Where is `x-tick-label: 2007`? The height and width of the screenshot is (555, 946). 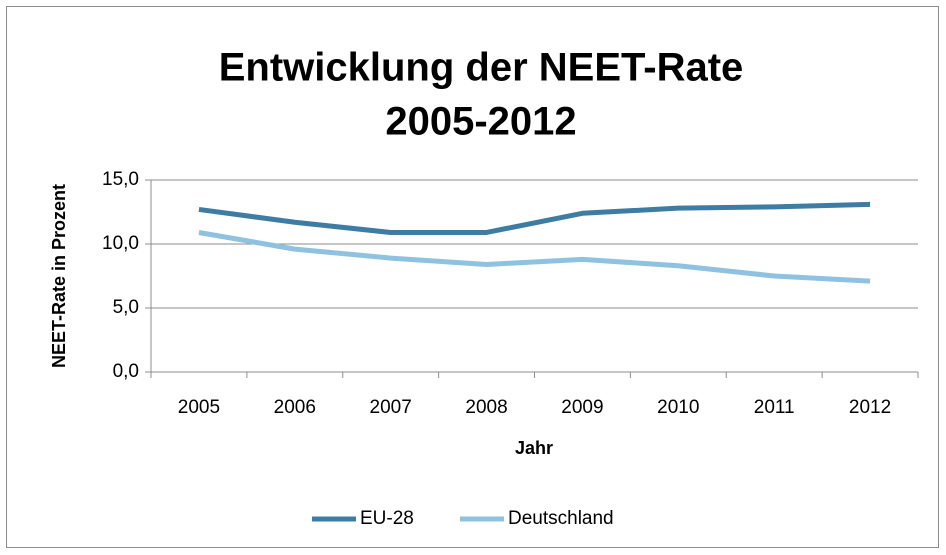 x-tick-label: 2007 is located at coordinates (391, 407).